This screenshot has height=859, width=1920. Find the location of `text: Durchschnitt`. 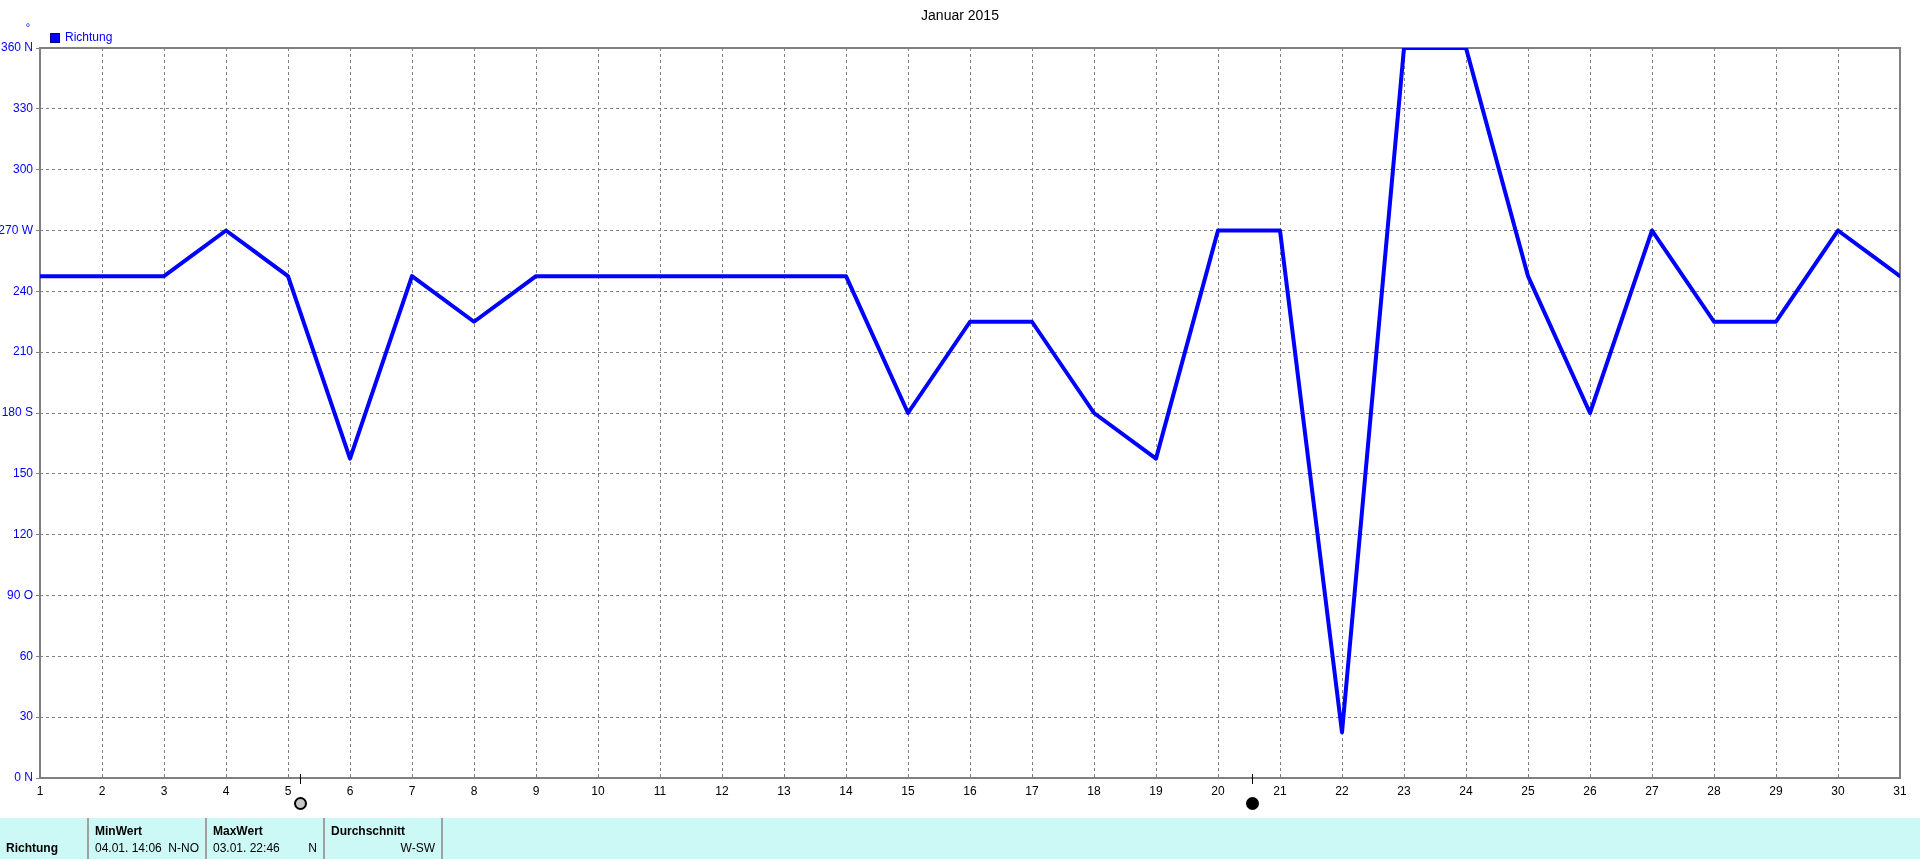

text: Durchschnitt is located at coordinates (368, 831).